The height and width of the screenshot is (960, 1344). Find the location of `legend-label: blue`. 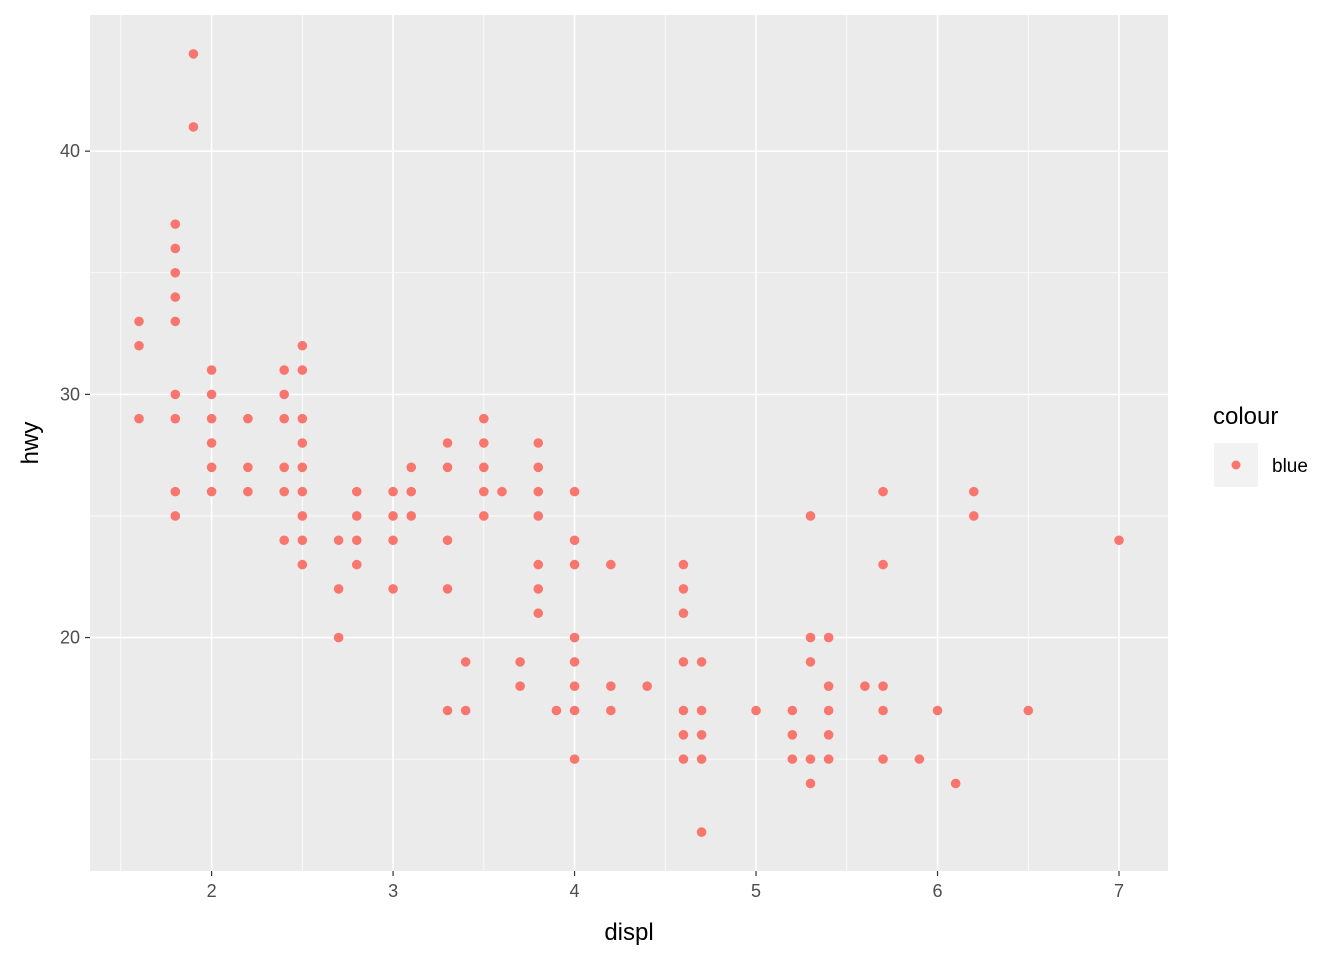

legend-label: blue is located at coordinates (1290, 466).